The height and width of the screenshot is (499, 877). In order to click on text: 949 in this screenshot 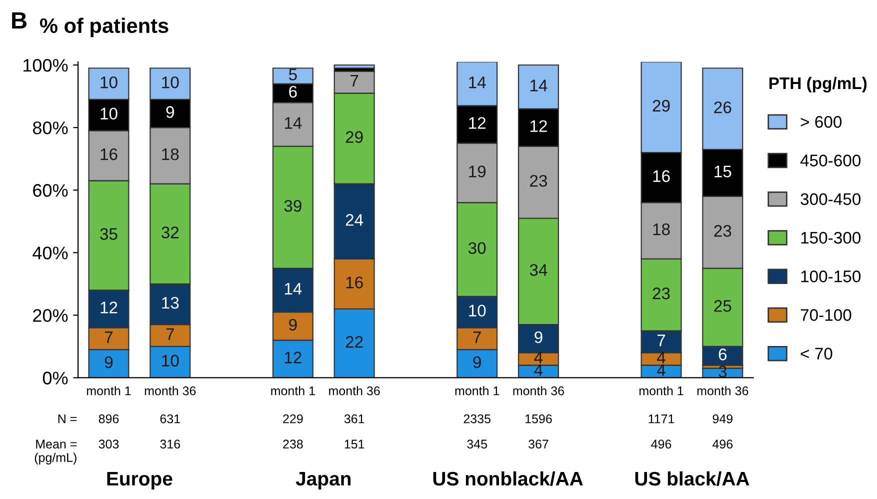, I will do `click(722, 419)`.